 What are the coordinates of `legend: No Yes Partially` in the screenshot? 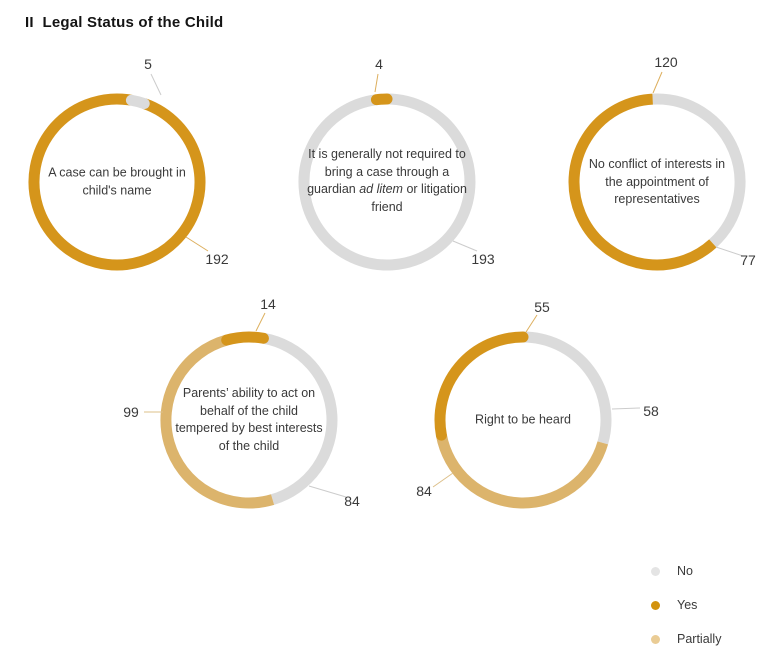 It's located at (686, 615).